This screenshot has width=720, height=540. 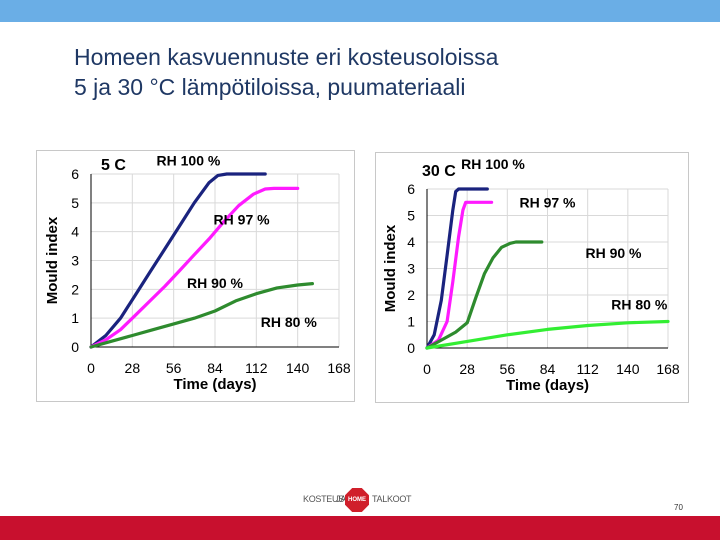 I want to click on chart-title: 5 C, so click(x=113, y=165).